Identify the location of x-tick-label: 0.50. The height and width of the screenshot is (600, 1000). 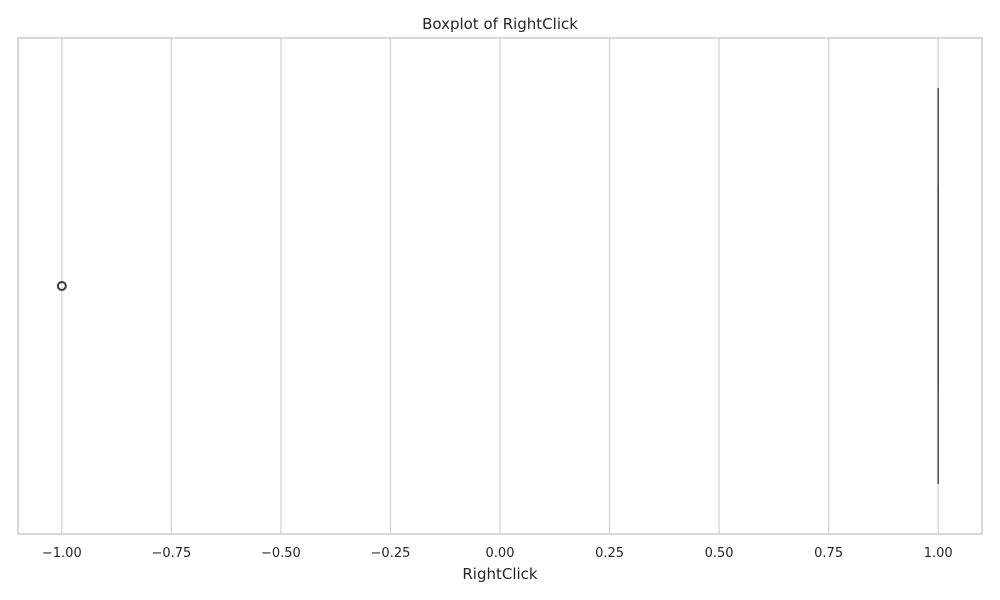
(719, 553).